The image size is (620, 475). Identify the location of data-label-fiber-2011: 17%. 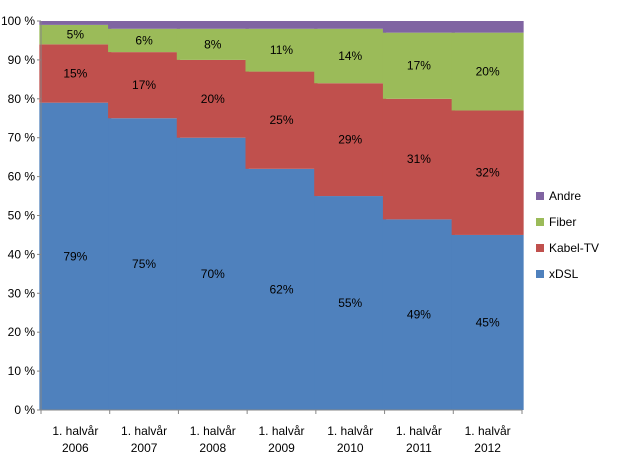
(419, 66).